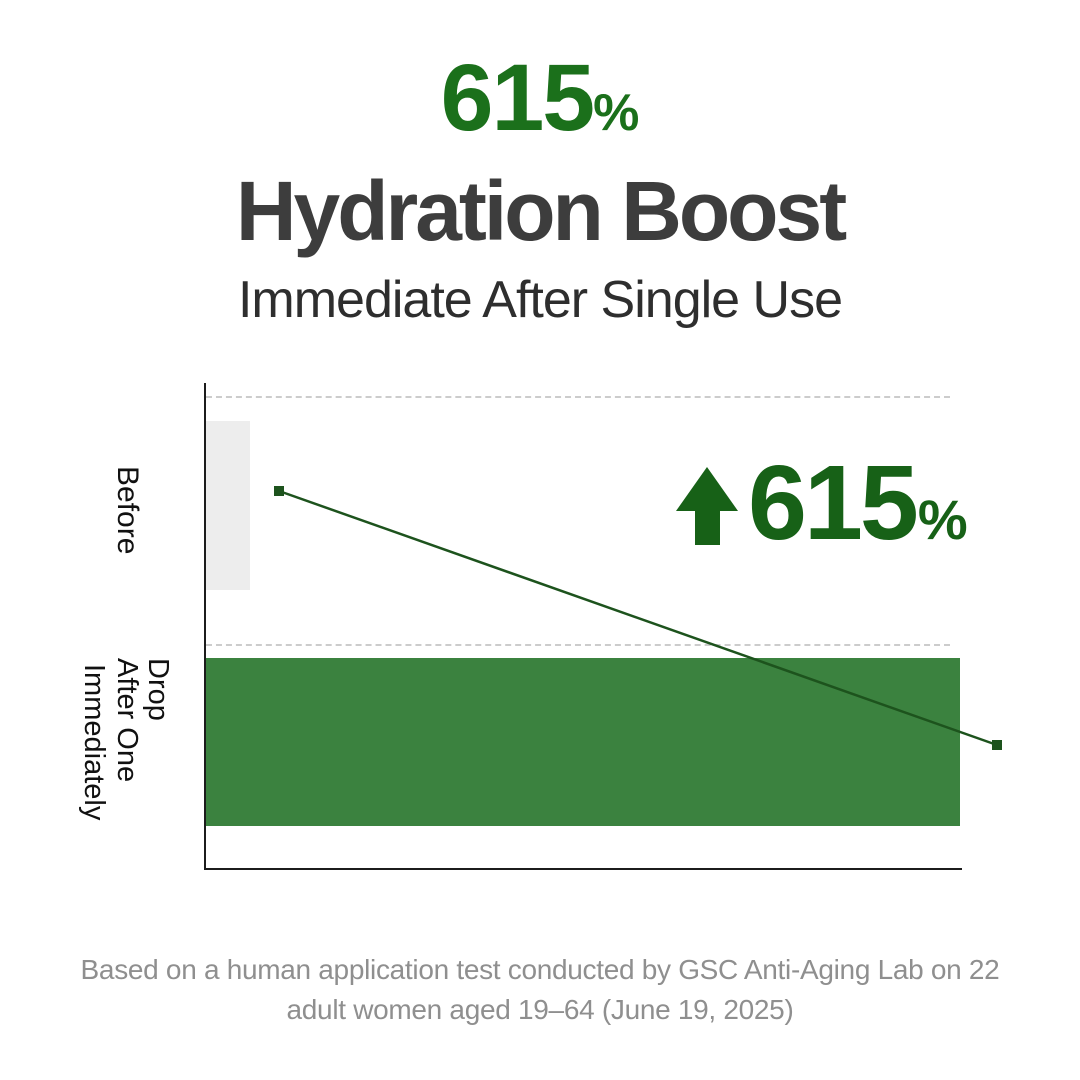 This screenshot has width=1080, height=1080. Describe the element at coordinates (540, 300) in the screenshot. I see `page-subtitle: Immediate After Single Use` at that location.